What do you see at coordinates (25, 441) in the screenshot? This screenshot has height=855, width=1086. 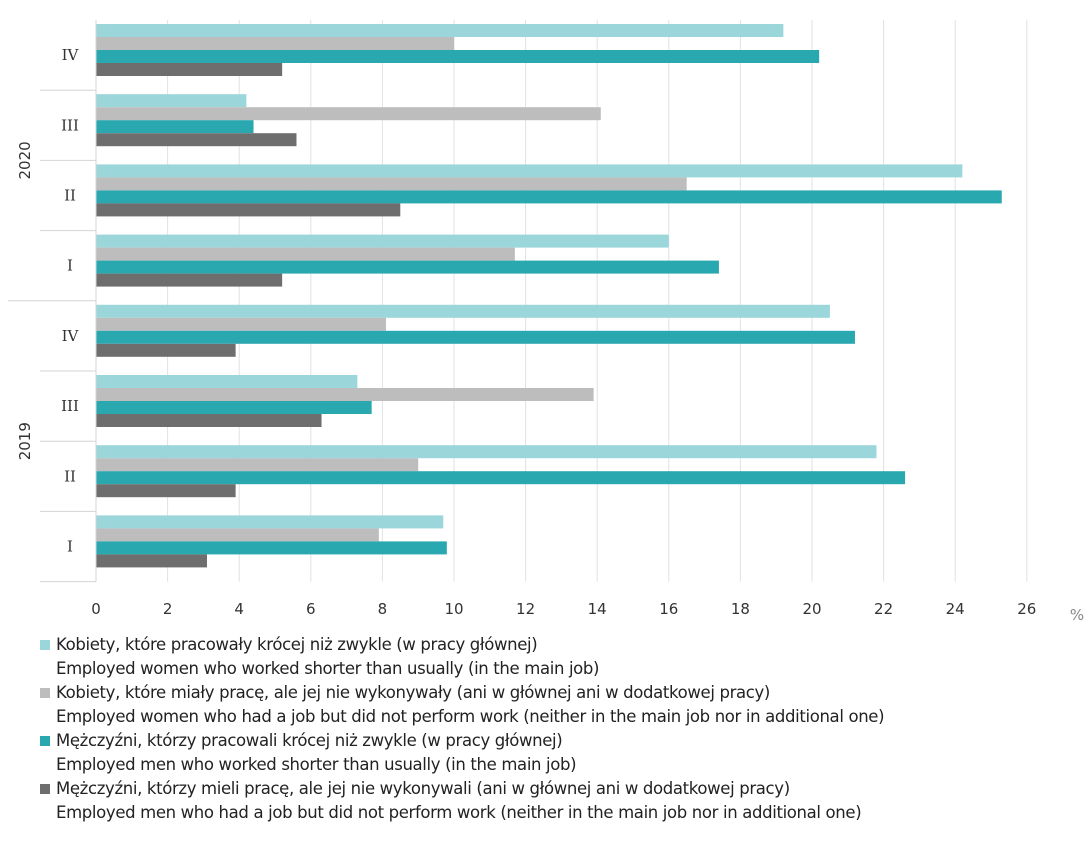 I see `year-label: 2019` at bounding box center [25, 441].